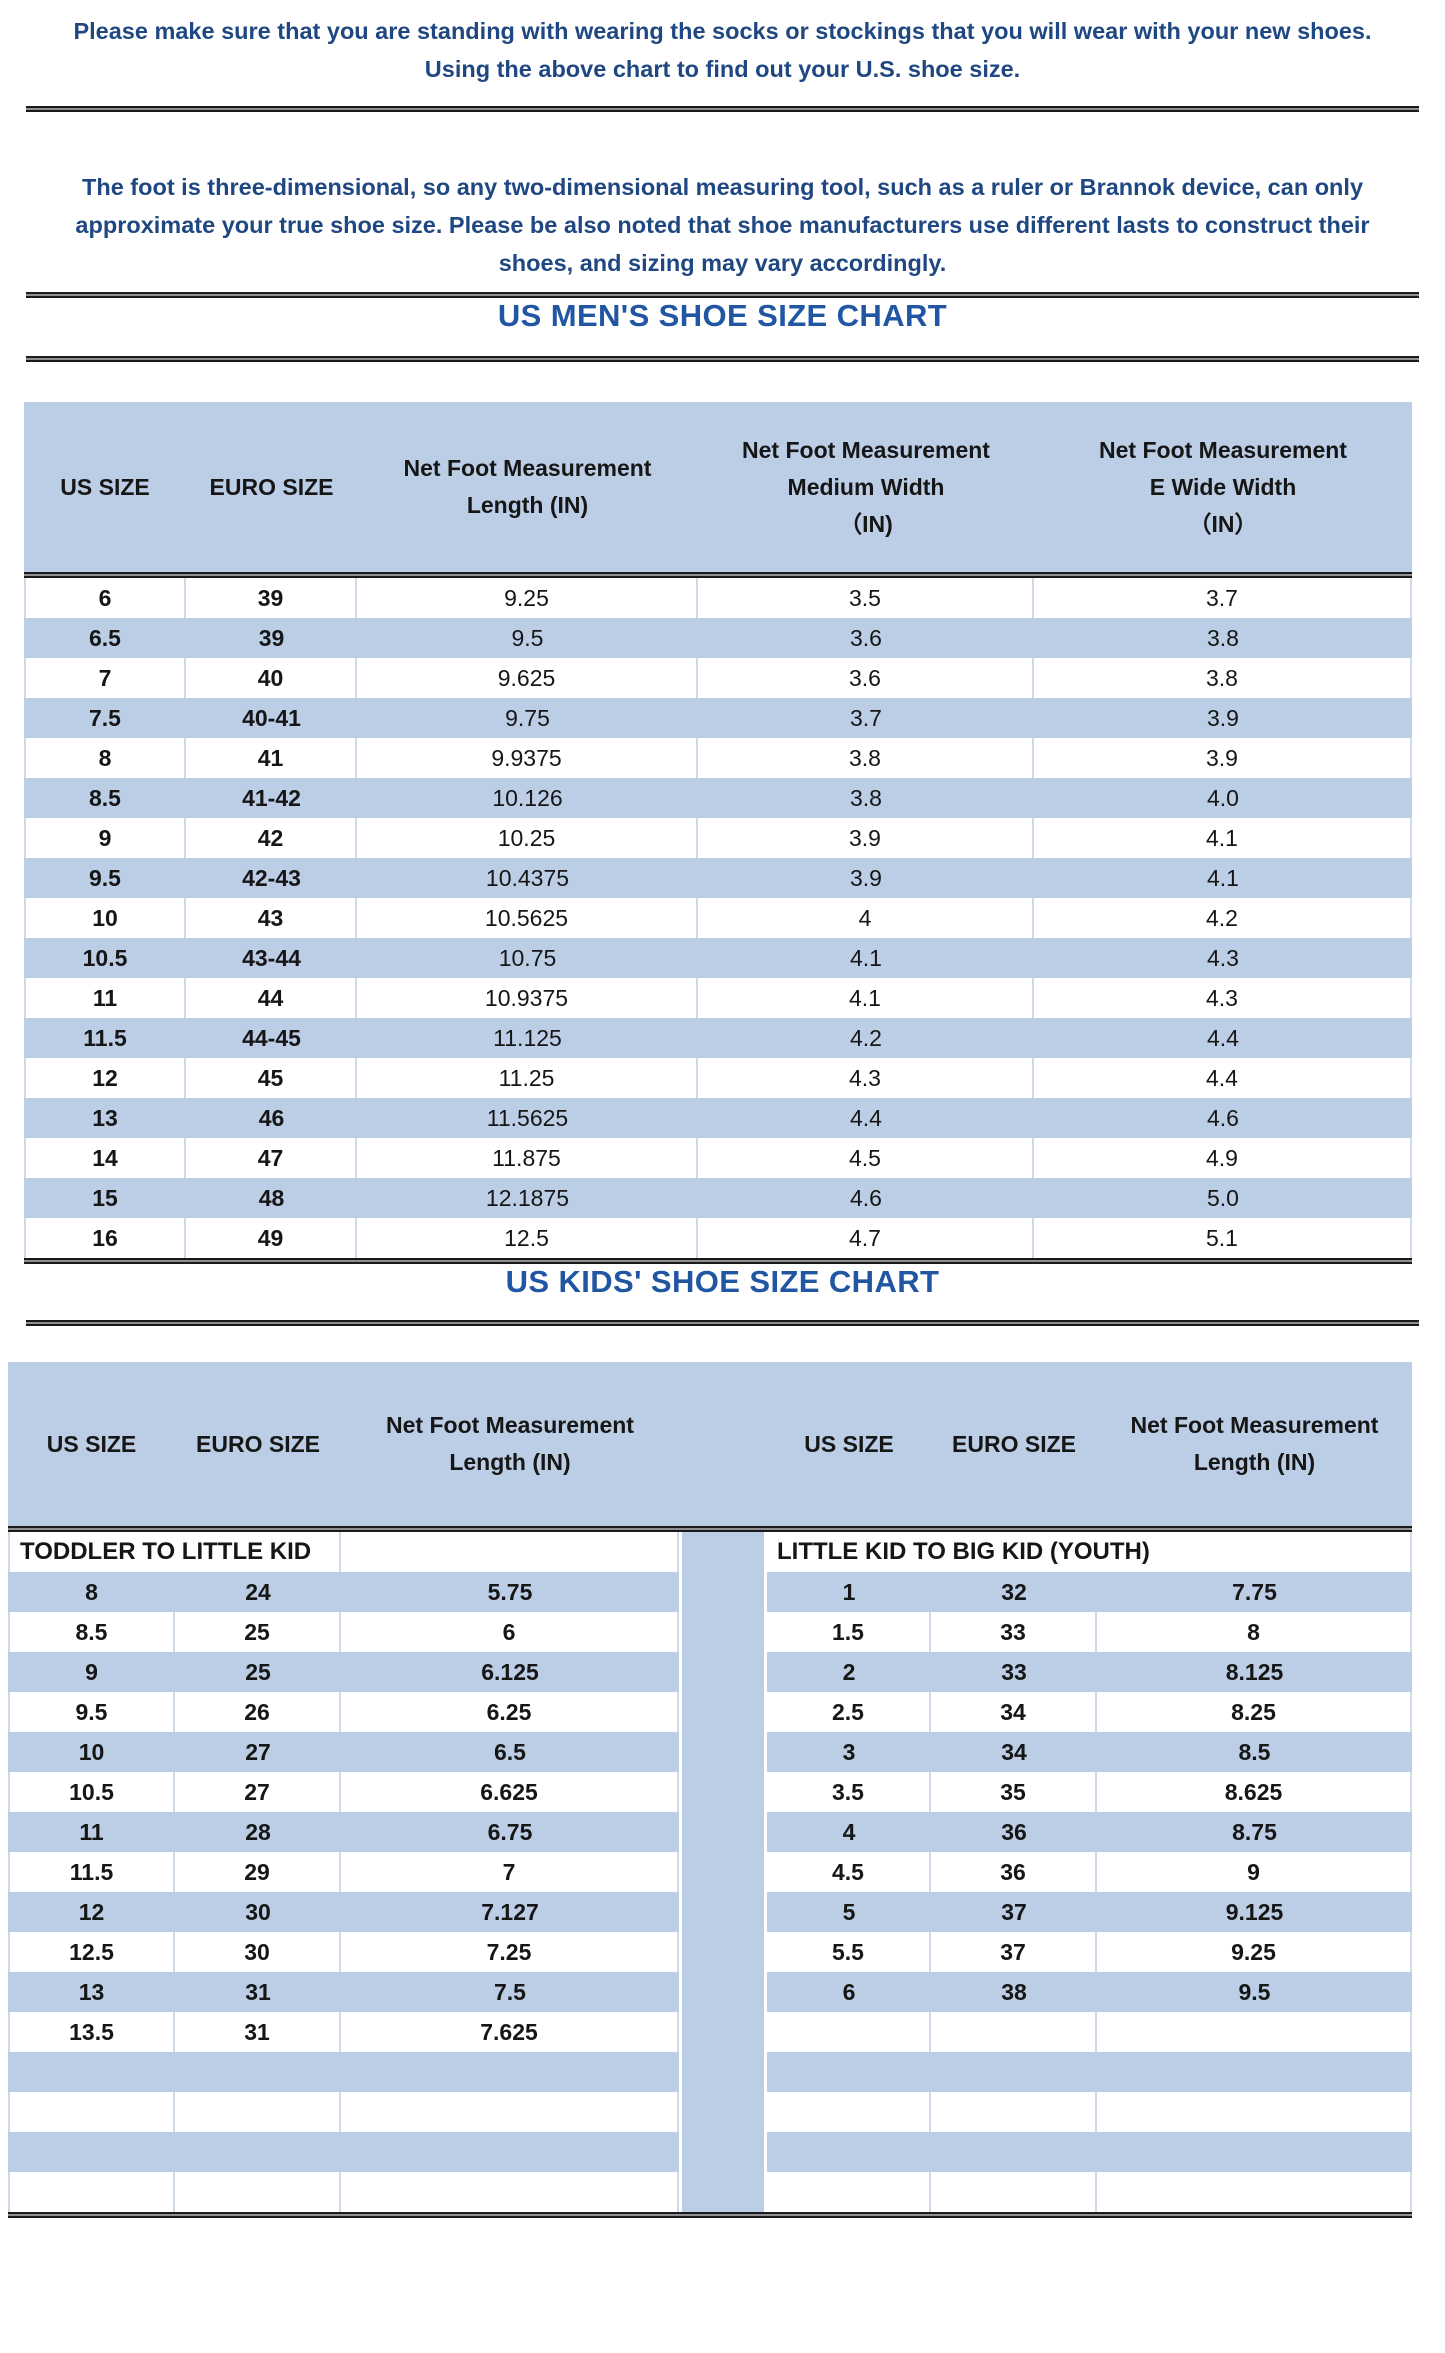  What do you see at coordinates (527, 878) in the screenshot?
I see `mens-cell: 10.4375` at bounding box center [527, 878].